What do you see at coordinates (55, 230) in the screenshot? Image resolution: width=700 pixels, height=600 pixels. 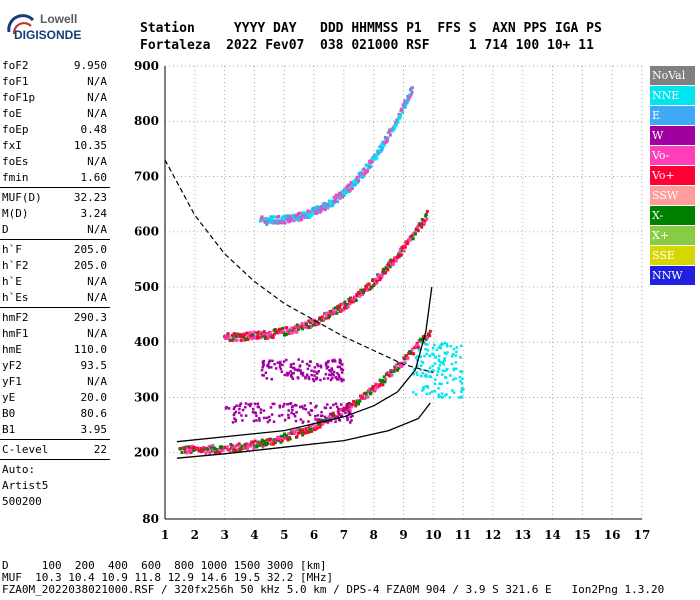 I see `param-row: D N/A` at bounding box center [55, 230].